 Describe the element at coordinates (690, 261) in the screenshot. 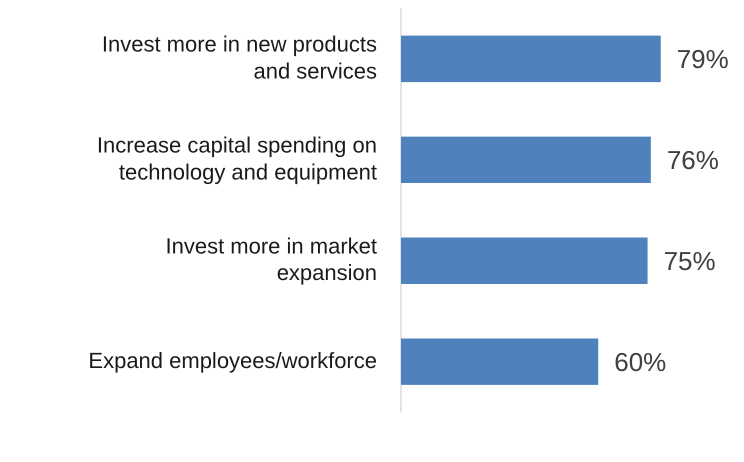

I see `data-label: 75%` at that location.